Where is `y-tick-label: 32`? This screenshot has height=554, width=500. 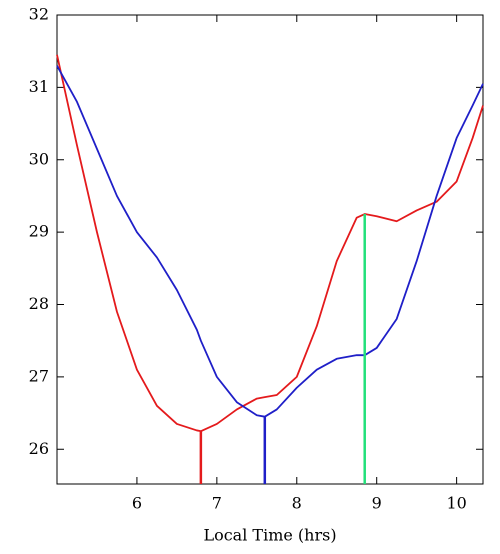 y-tick-label: 32 is located at coordinates (39, 14).